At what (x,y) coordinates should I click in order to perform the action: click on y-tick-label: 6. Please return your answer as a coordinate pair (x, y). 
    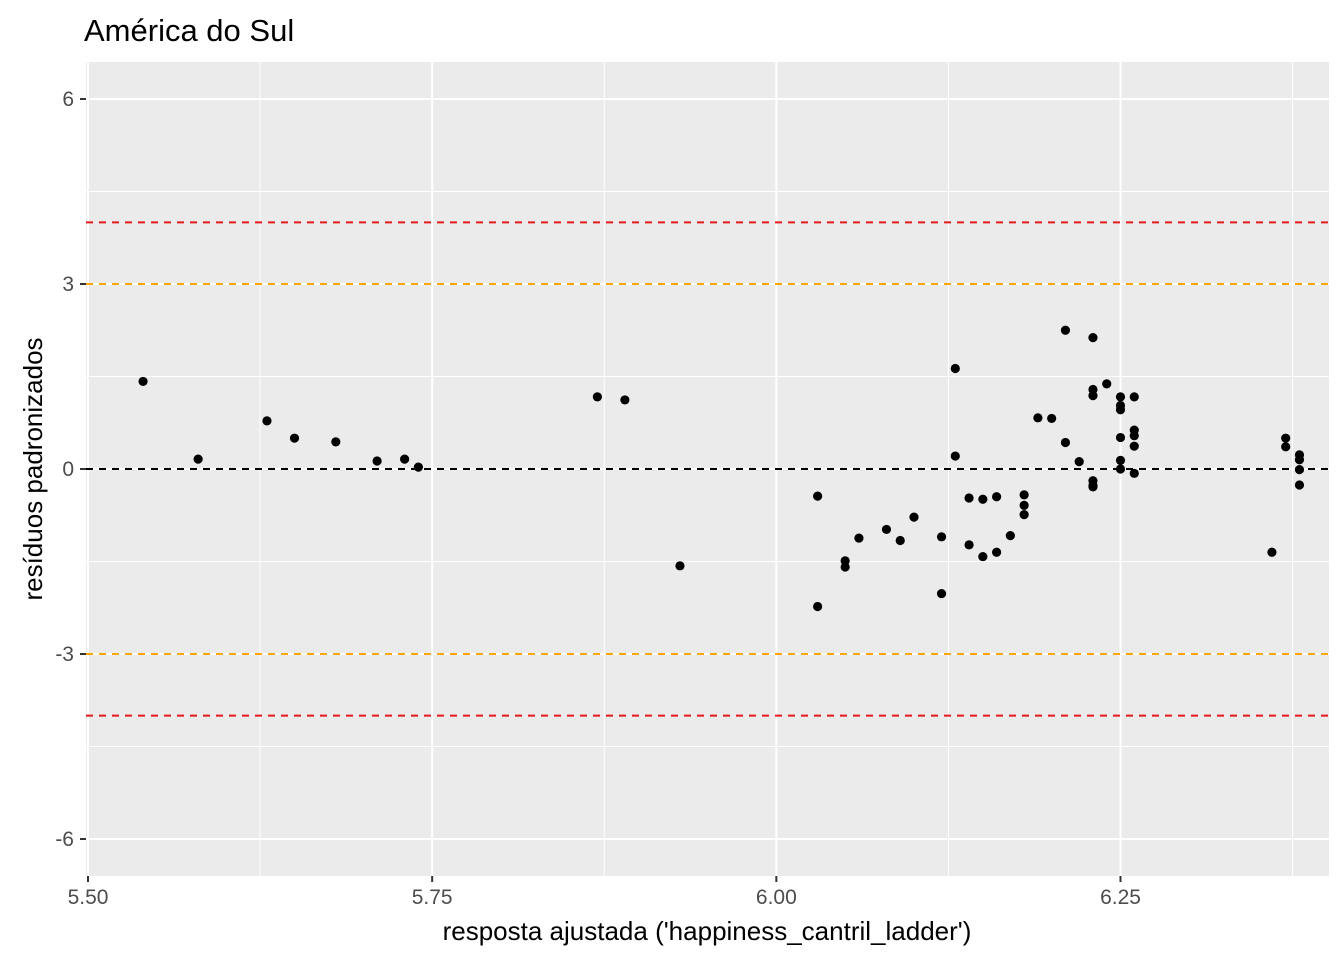
    Looking at the image, I should click on (68, 99).